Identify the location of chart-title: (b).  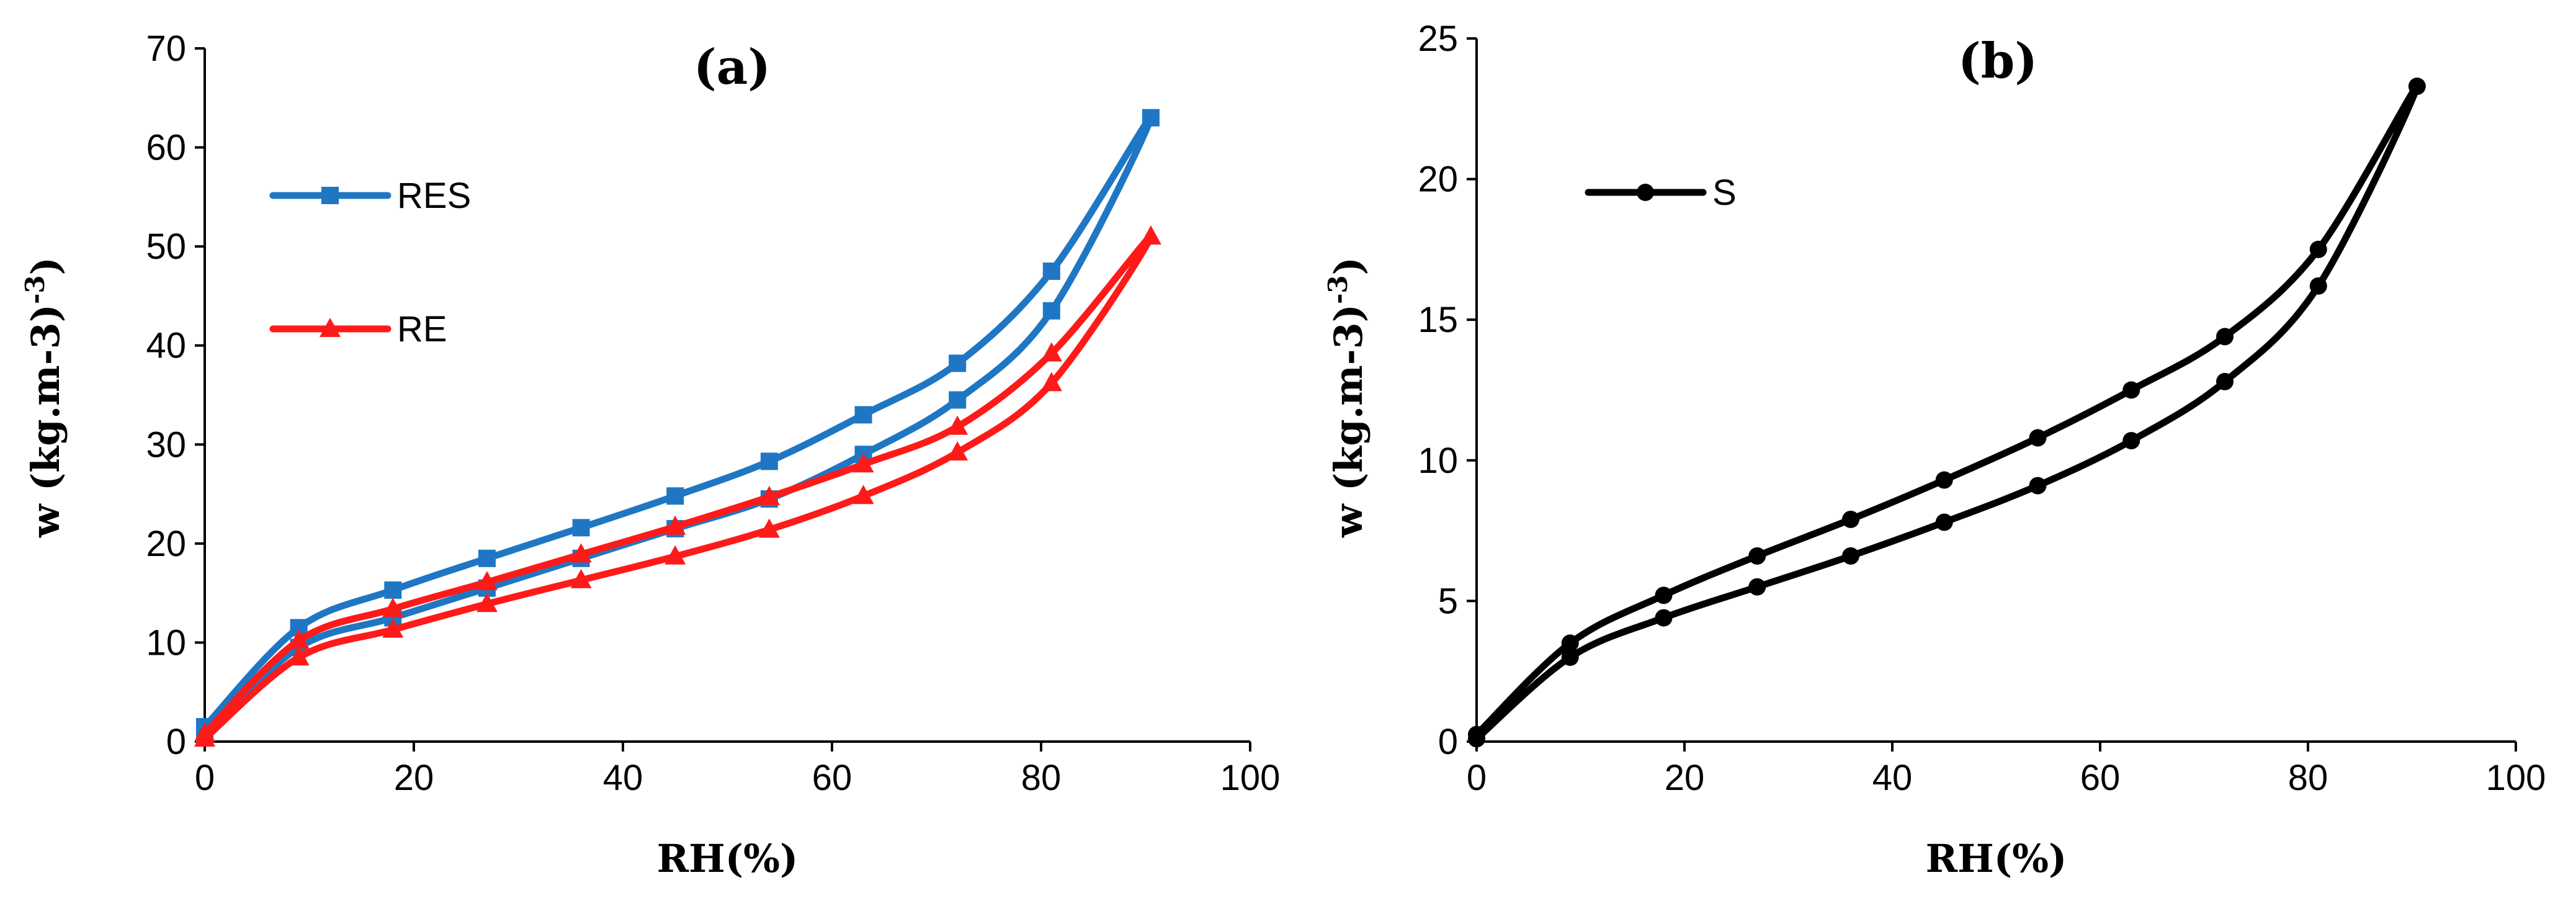
(1997, 61).